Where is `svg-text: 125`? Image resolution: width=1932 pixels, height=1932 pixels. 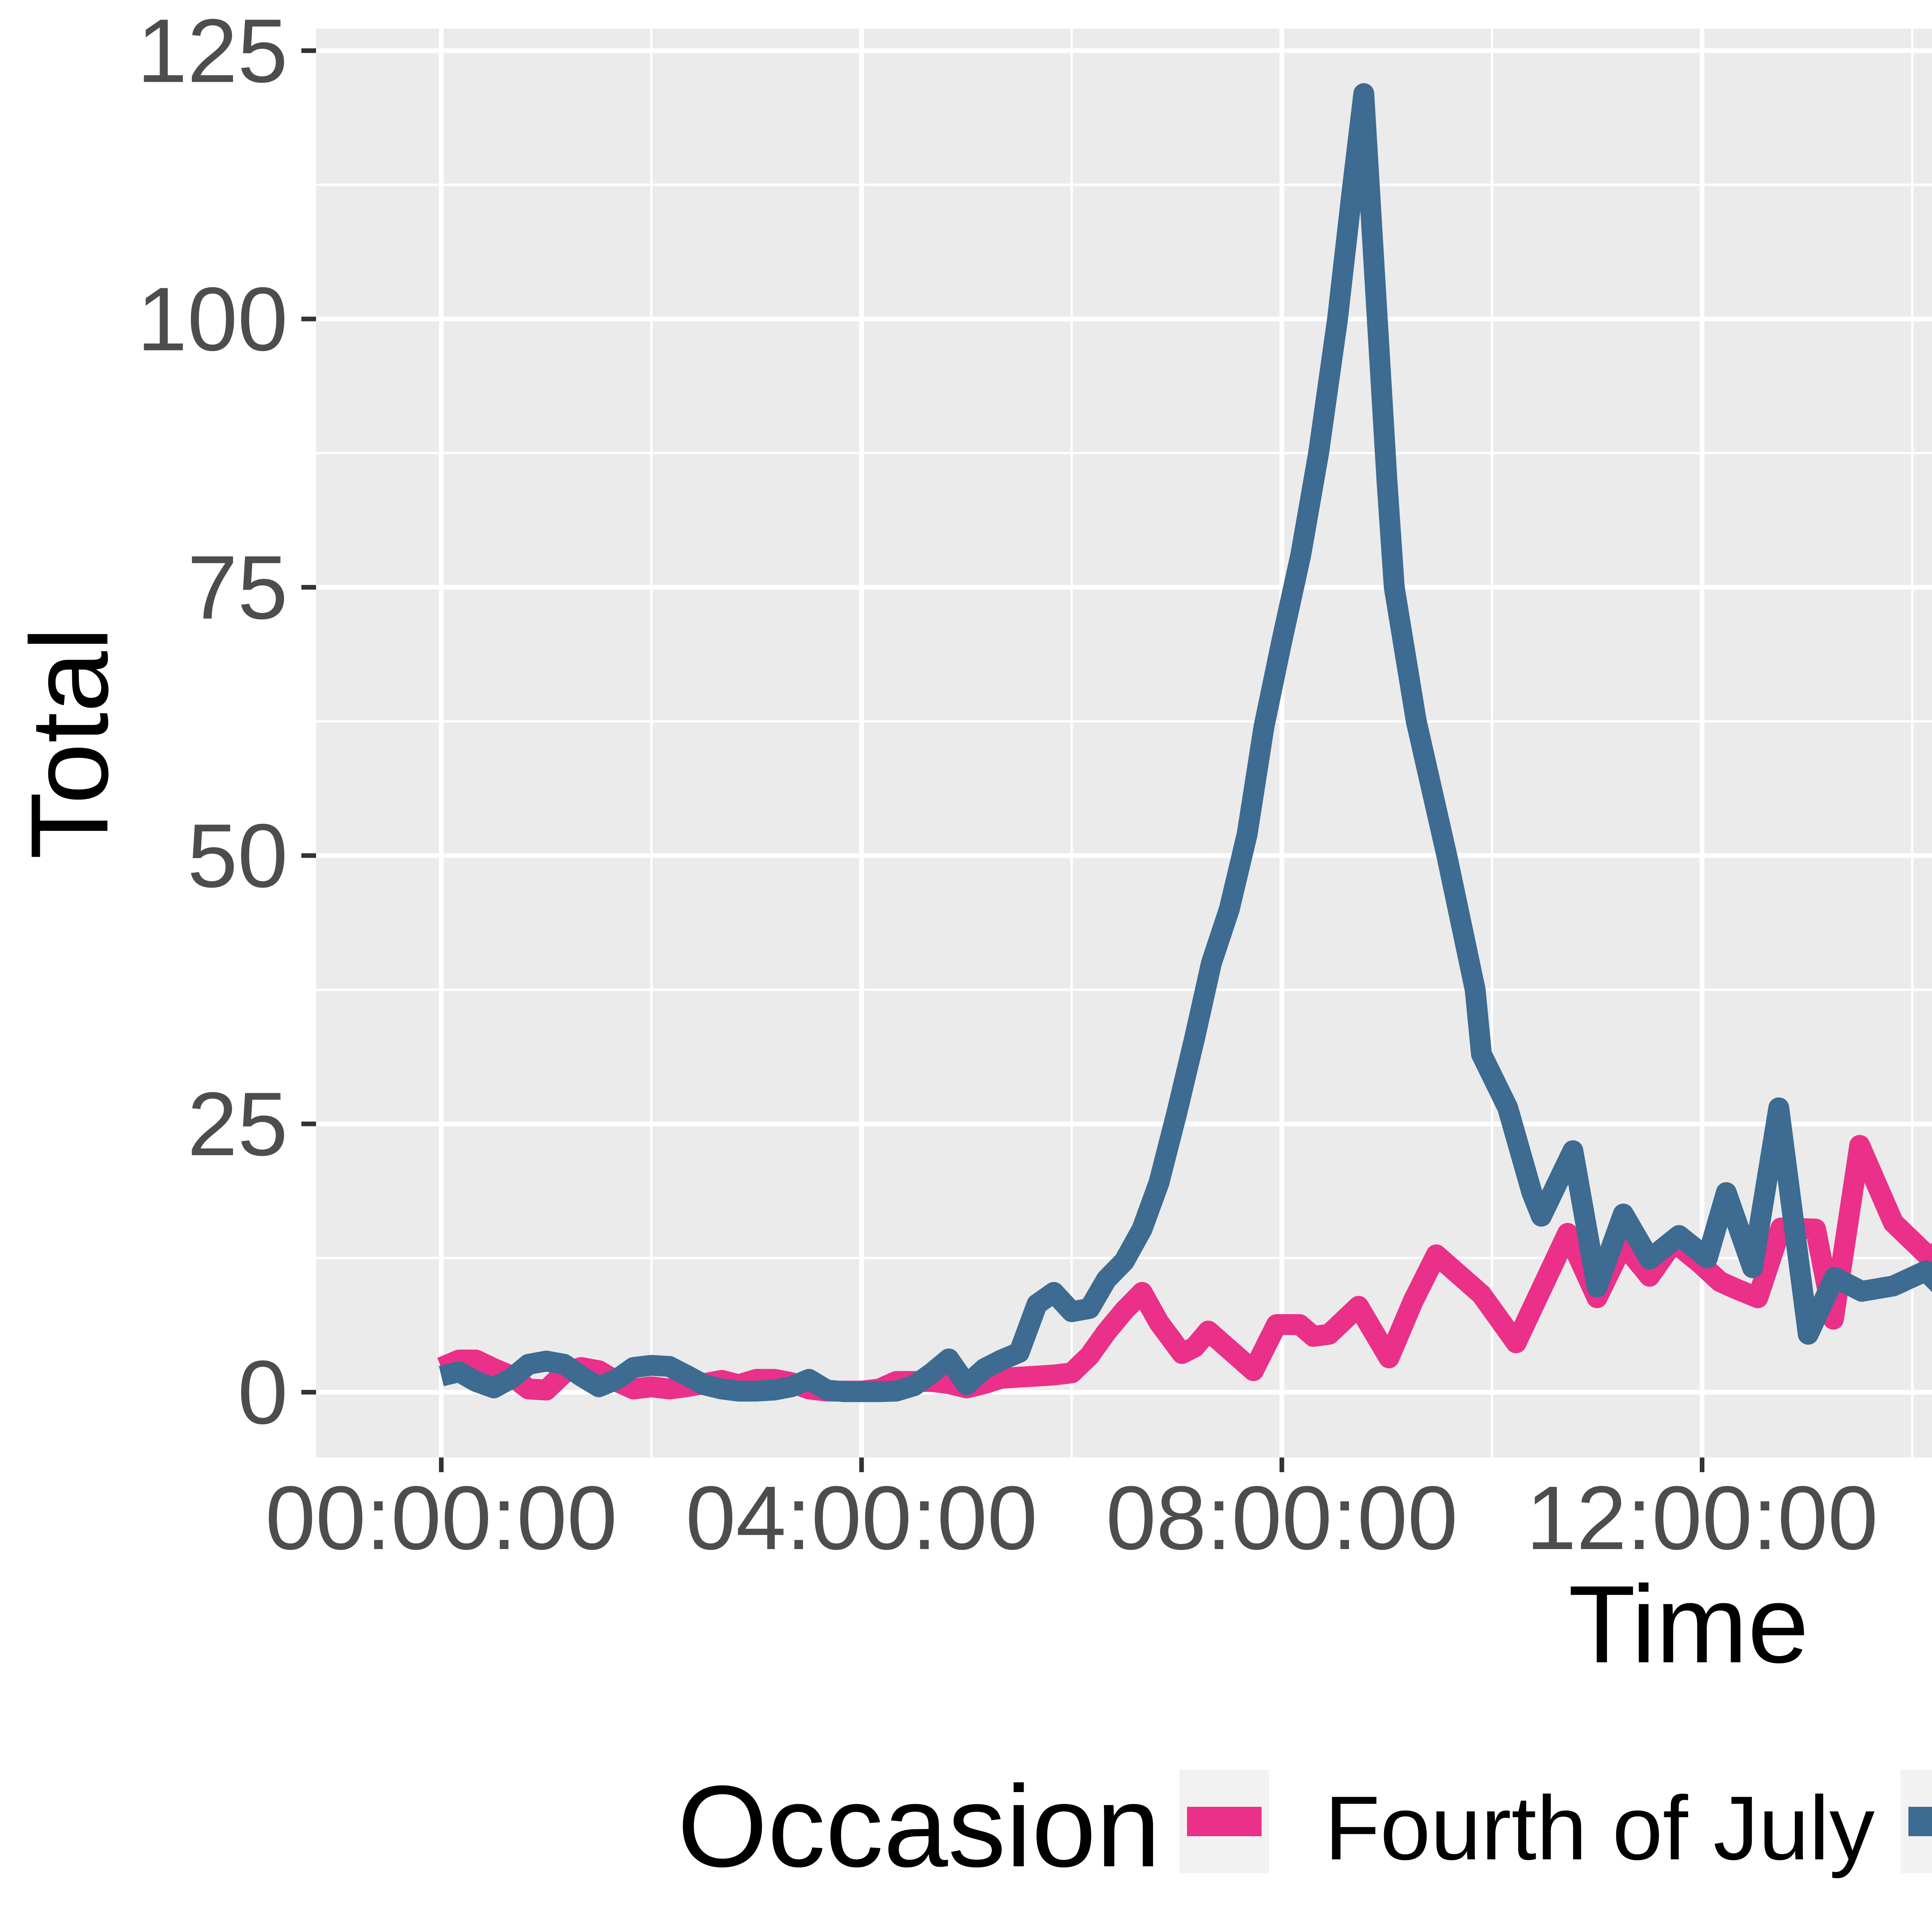 svg-text: 125 is located at coordinates (212, 50).